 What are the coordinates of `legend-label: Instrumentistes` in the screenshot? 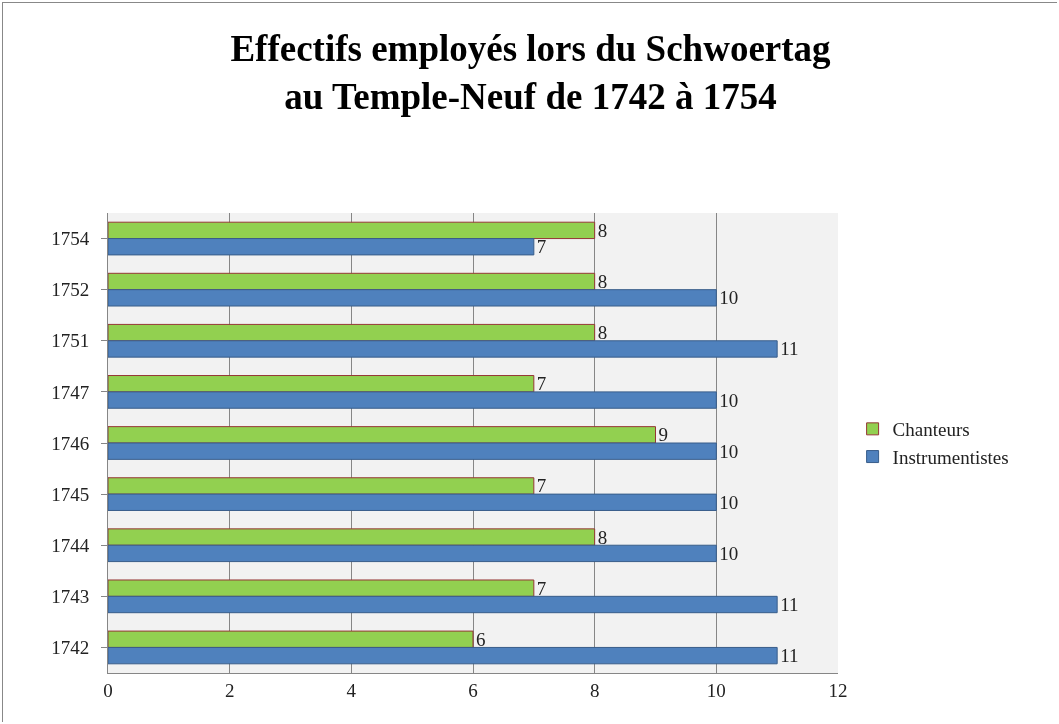 It's located at (950, 457).